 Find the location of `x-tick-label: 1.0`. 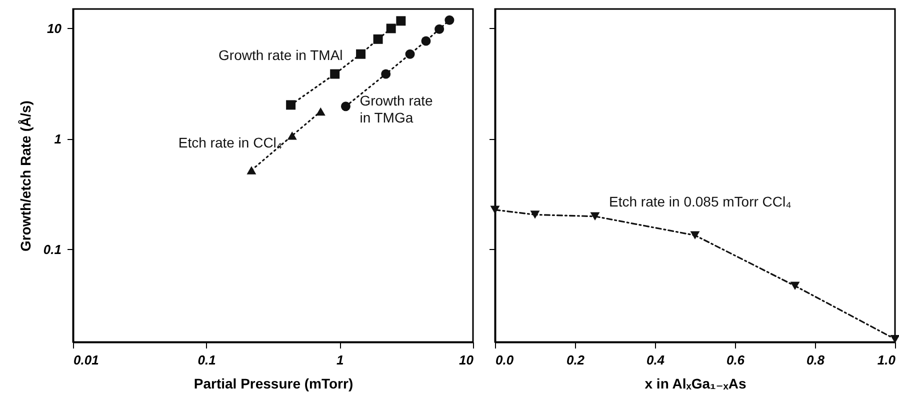

x-tick-label: 1.0 is located at coordinates (886, 360).